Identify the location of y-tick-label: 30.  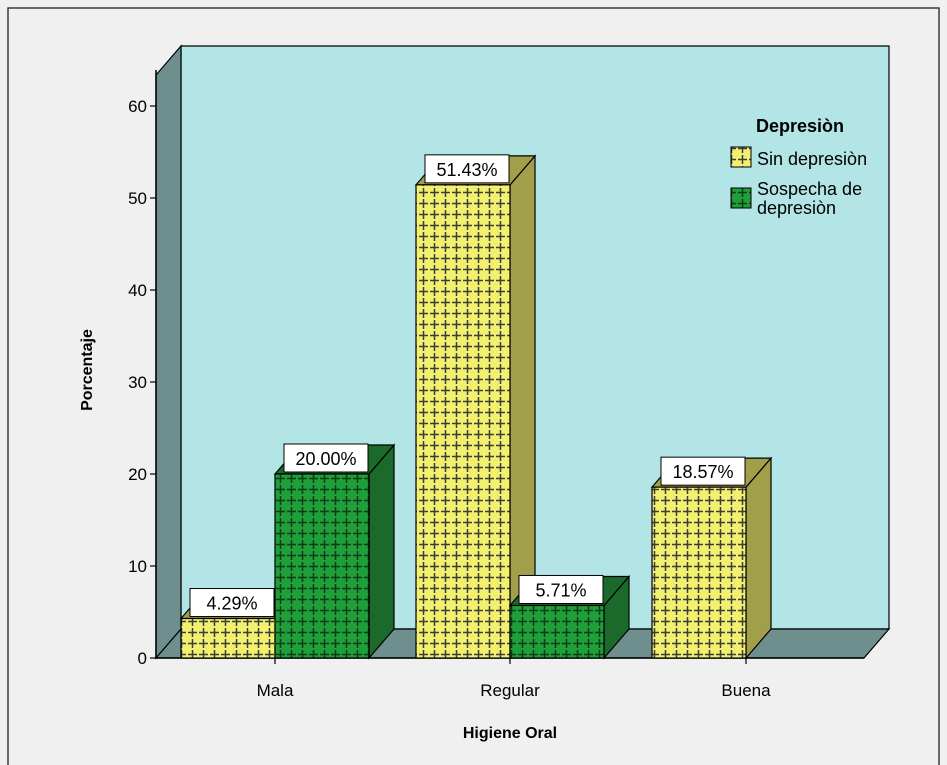
(137, 382).